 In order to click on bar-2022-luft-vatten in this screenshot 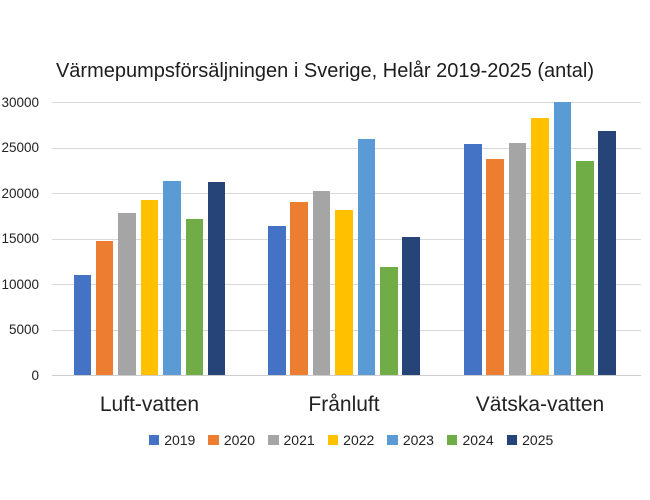, I will do `click(149, 287)`.